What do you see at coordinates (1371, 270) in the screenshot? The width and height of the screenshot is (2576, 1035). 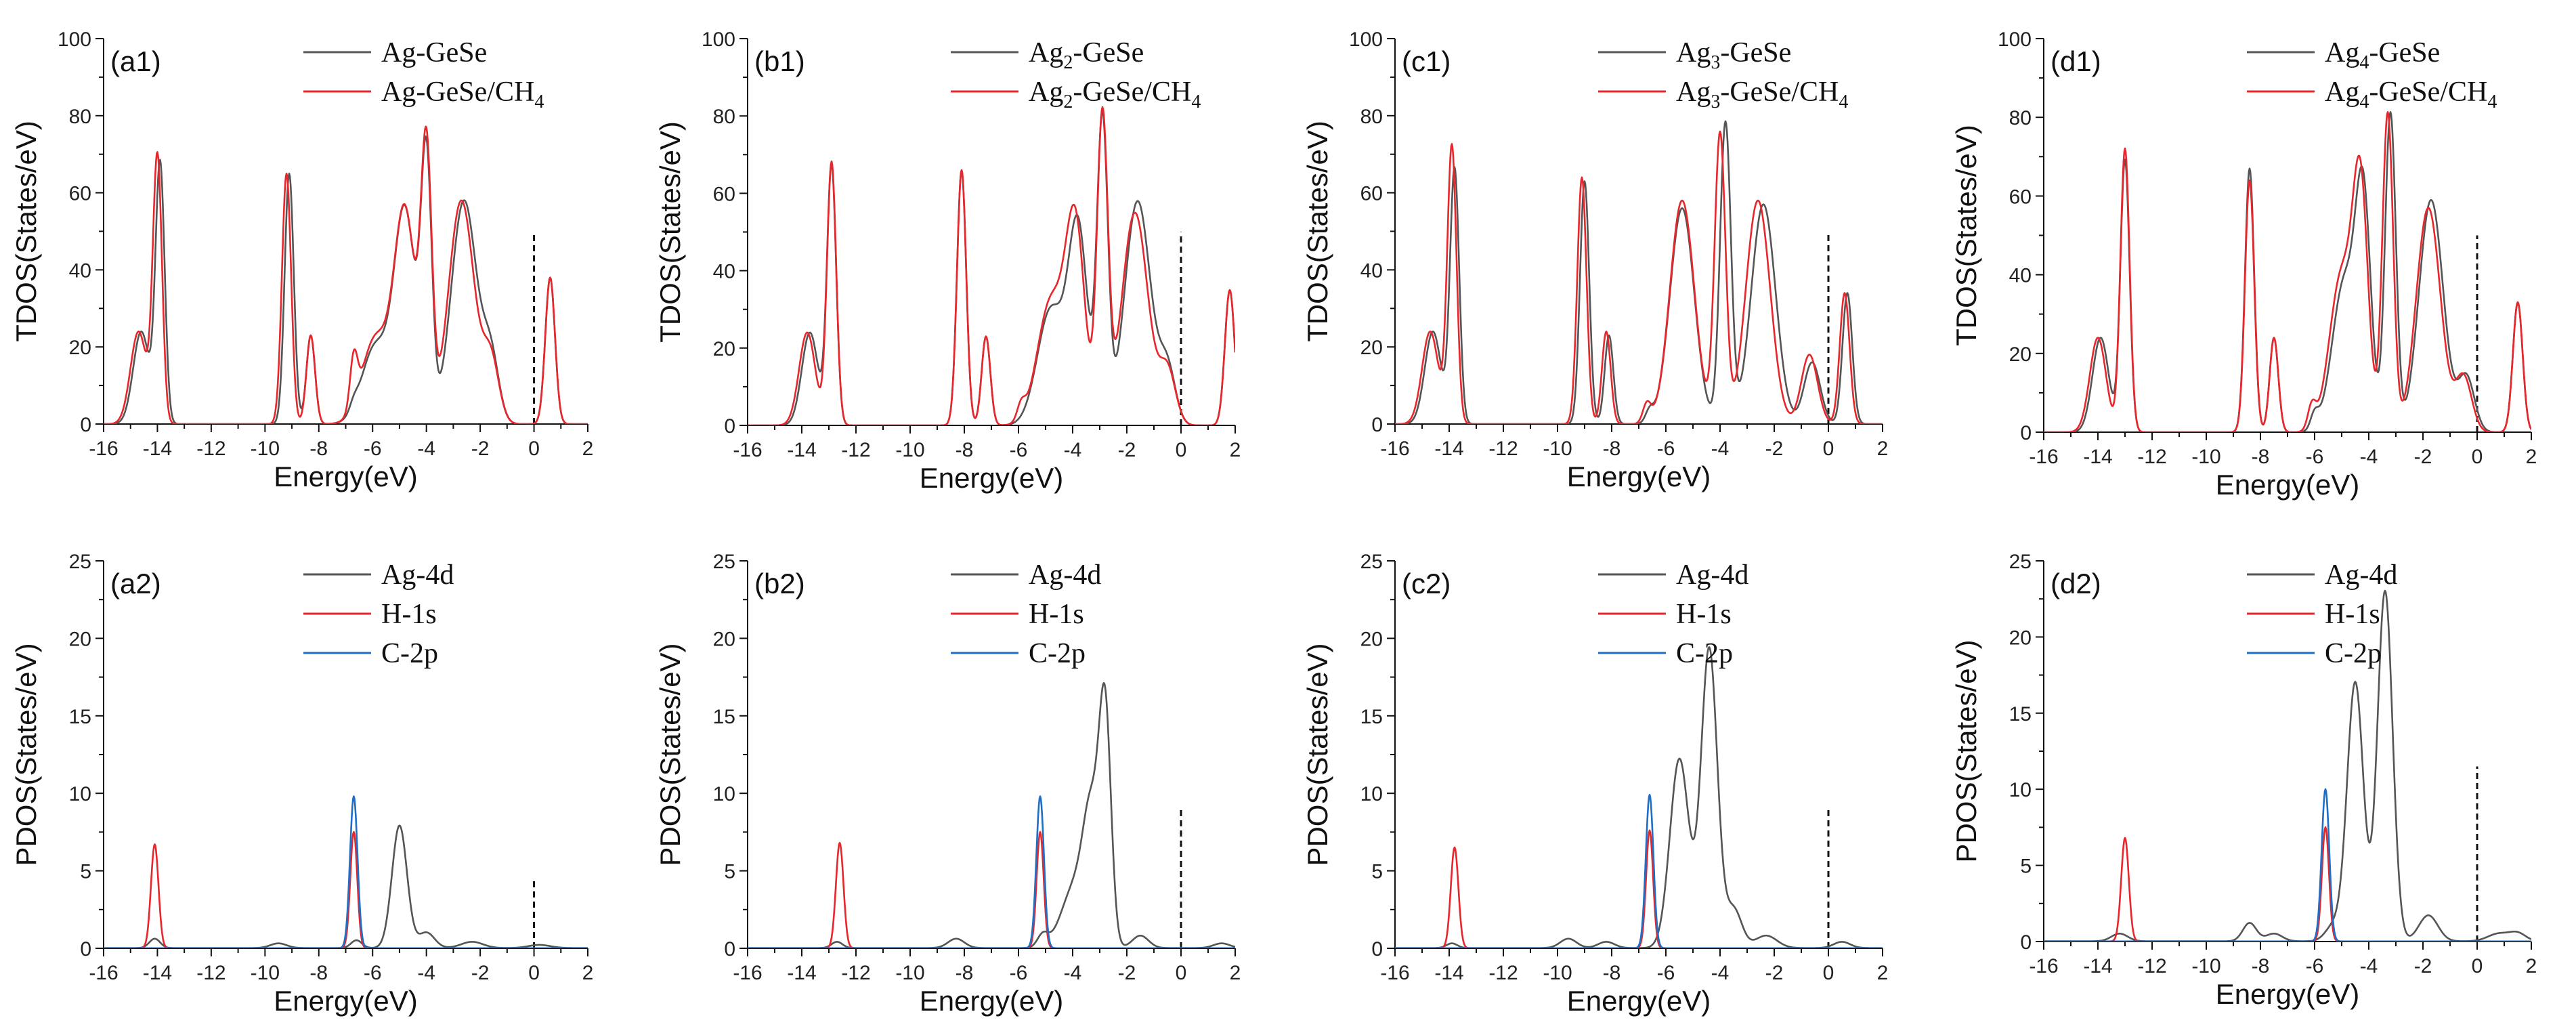 I see `y-tick-label: 40` at bounding box center [1371, 270].